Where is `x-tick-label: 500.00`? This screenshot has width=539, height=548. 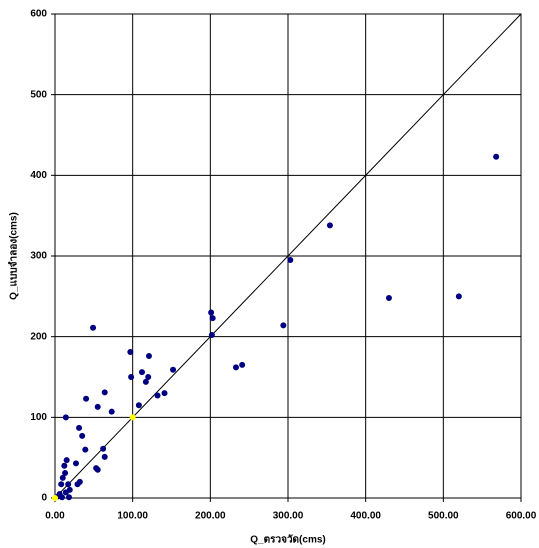 x-tick-label: 500.00 is located at coordinates (443, 516).